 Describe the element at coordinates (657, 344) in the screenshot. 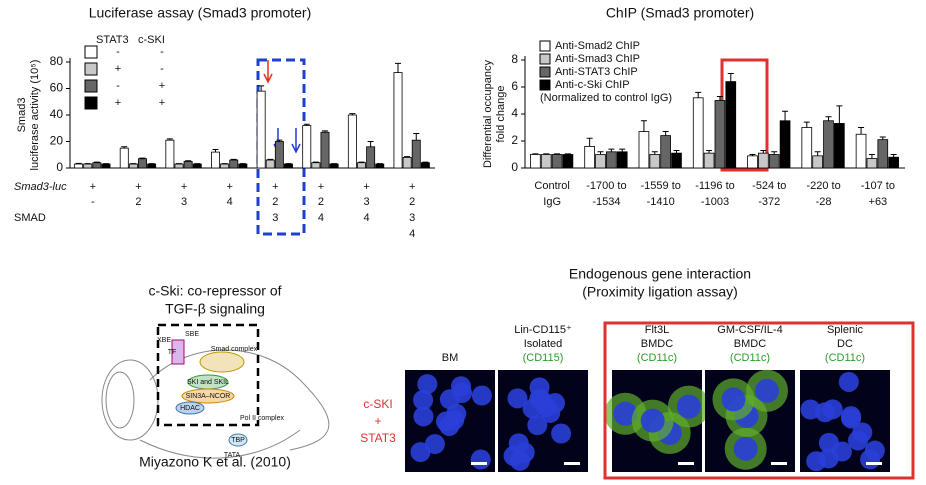

I see `panel-label: BMDC` at that location.